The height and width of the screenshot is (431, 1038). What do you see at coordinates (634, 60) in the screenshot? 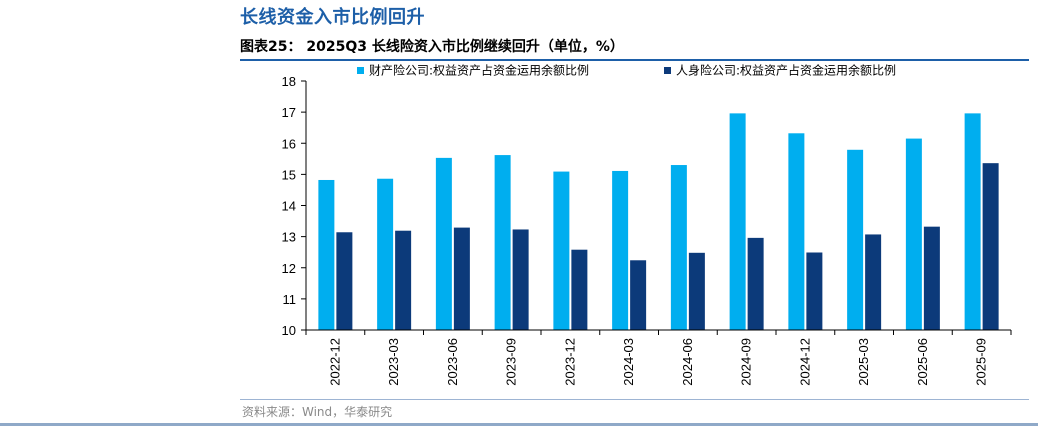
I see `title-divider` at bounding box center [634, 60].